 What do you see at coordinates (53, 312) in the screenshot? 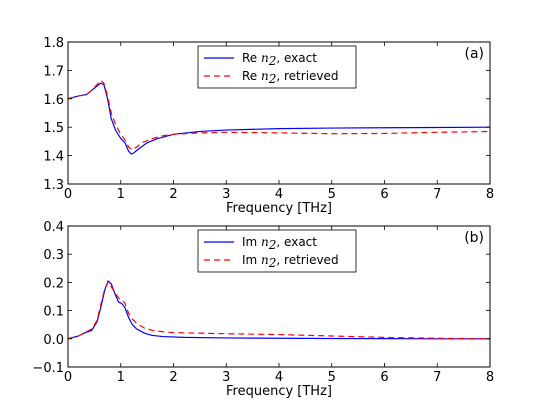
I see `y-tick-label: 0.1` at bounding box center [53, 312].